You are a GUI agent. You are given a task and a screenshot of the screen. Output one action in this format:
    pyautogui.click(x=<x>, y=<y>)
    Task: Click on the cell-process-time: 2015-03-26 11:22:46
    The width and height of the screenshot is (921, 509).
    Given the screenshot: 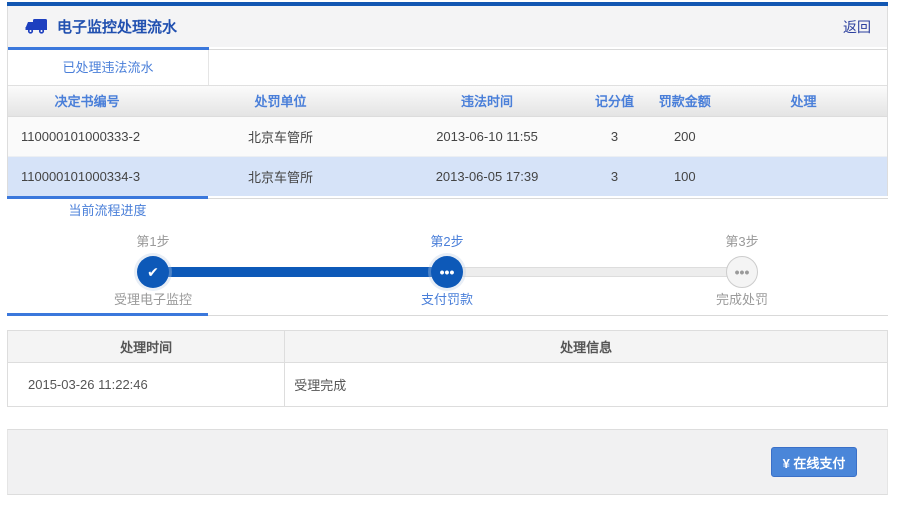 What is the action you would take?
    pyautogui.click(x=146, y=384)
    